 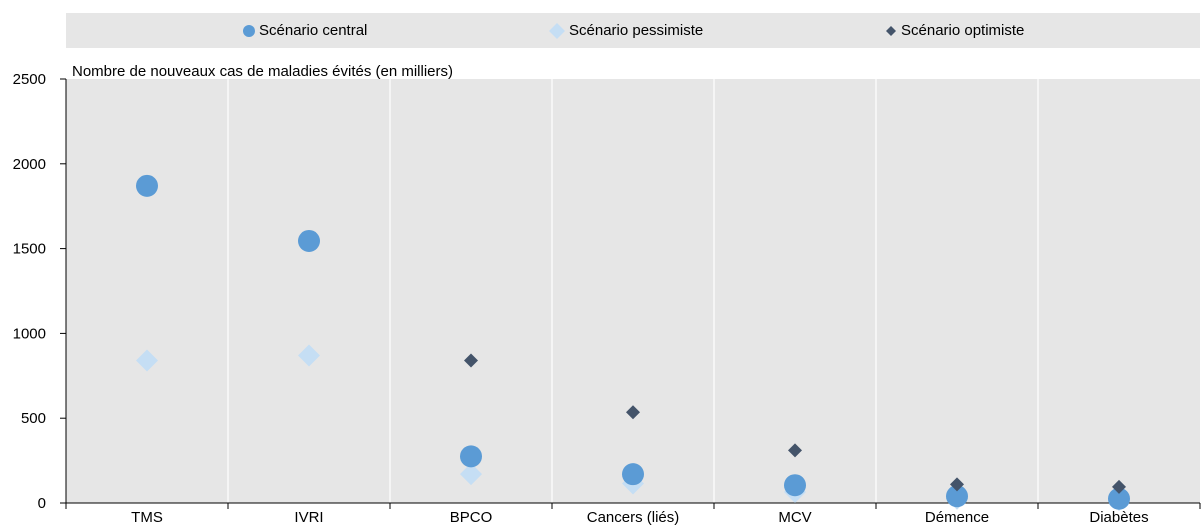 What do you see at coordinates (39, 291) in the screenshot?
I see `y-axis: 0 500 1000 1500 2000 2500` at bounding box center [39, 291].